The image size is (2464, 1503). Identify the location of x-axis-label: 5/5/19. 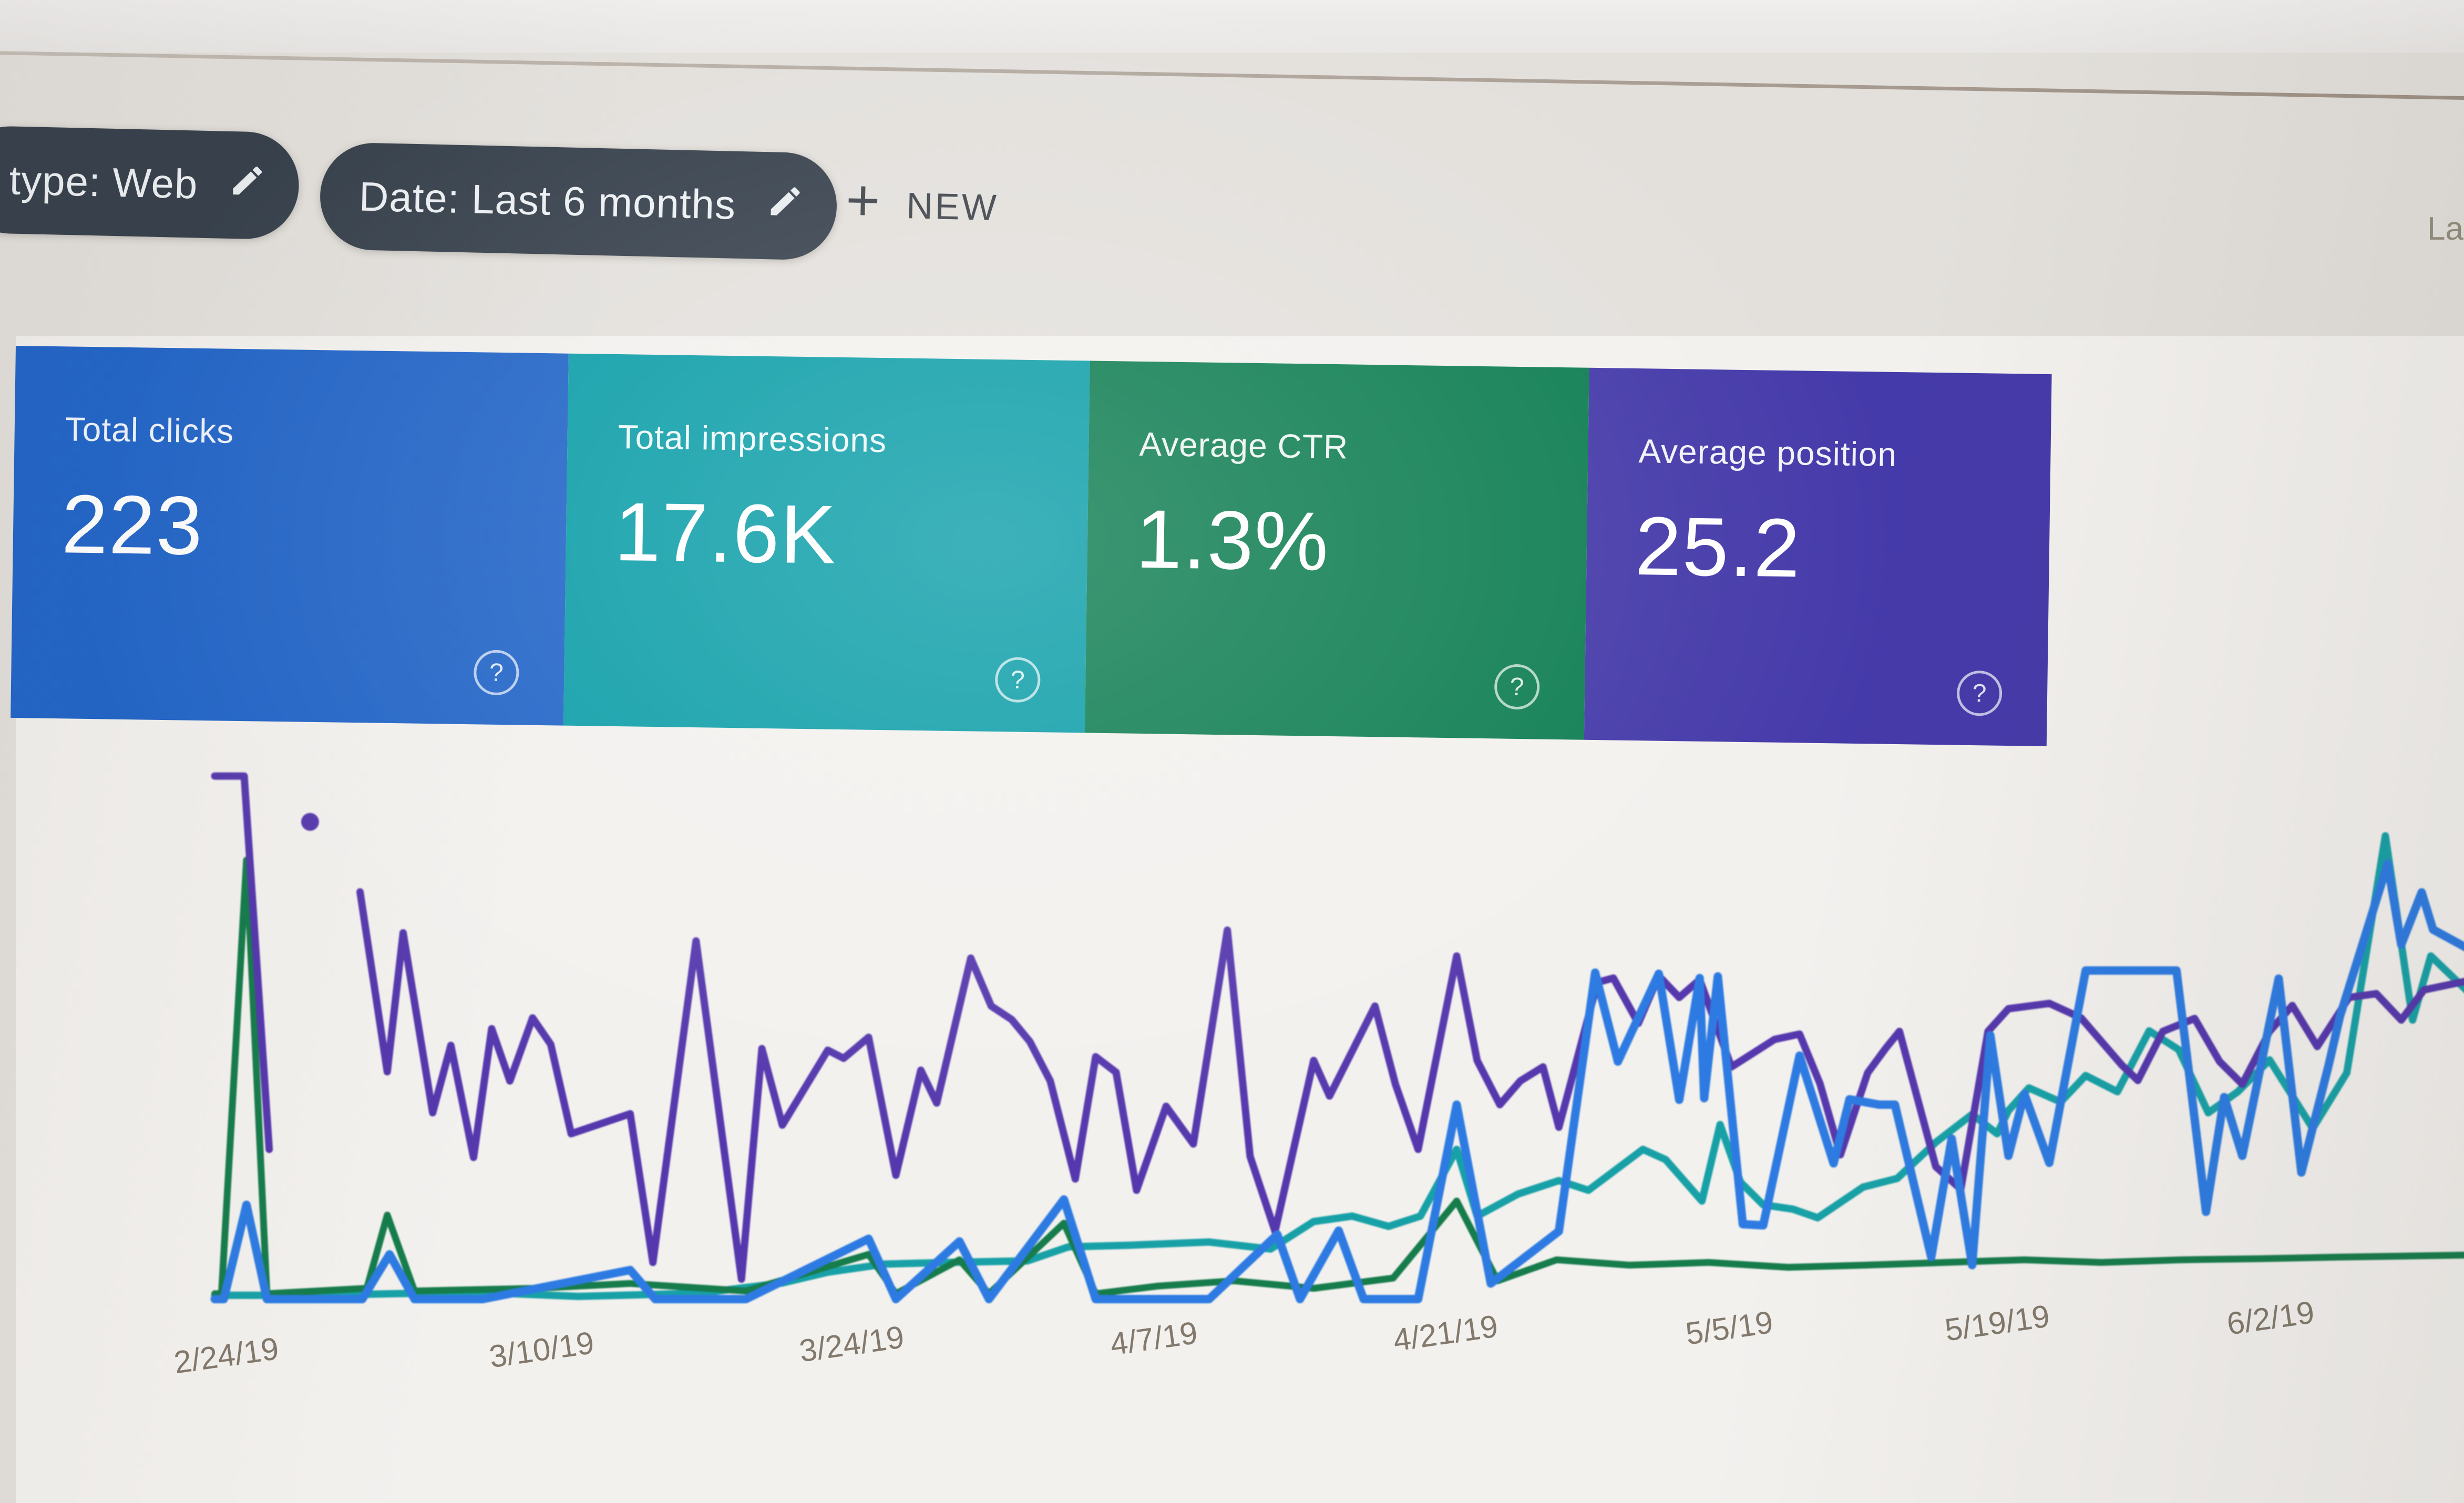
(1729, 1328).